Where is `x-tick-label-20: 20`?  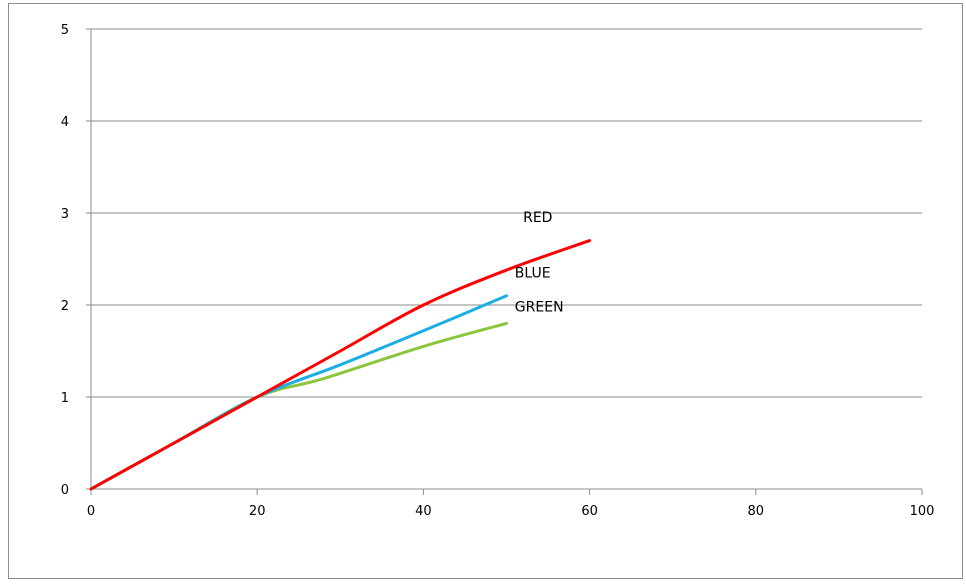
x-tick-label-20: 20 is located at coordinates (257, 511).